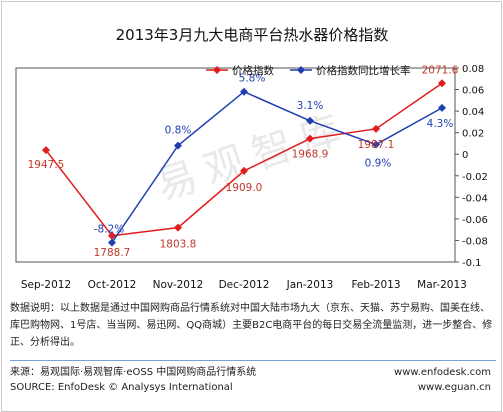  I want to click on price-index-data-label: 1803.8, so click(178, 245).